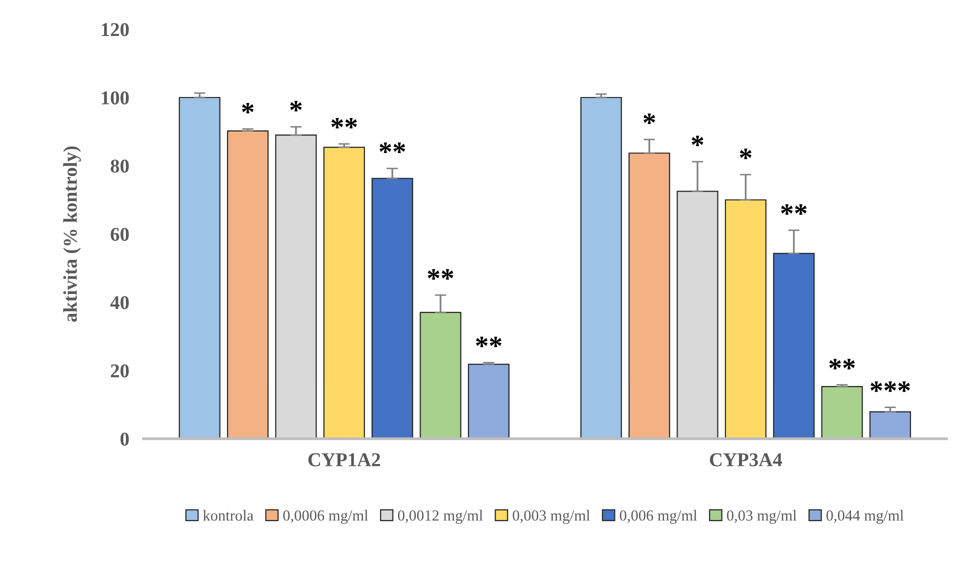  Describe the element at coordinates (72, 234) in the screenshot. I see `y-axis-title: aktivita (% kontroly)` at that location.